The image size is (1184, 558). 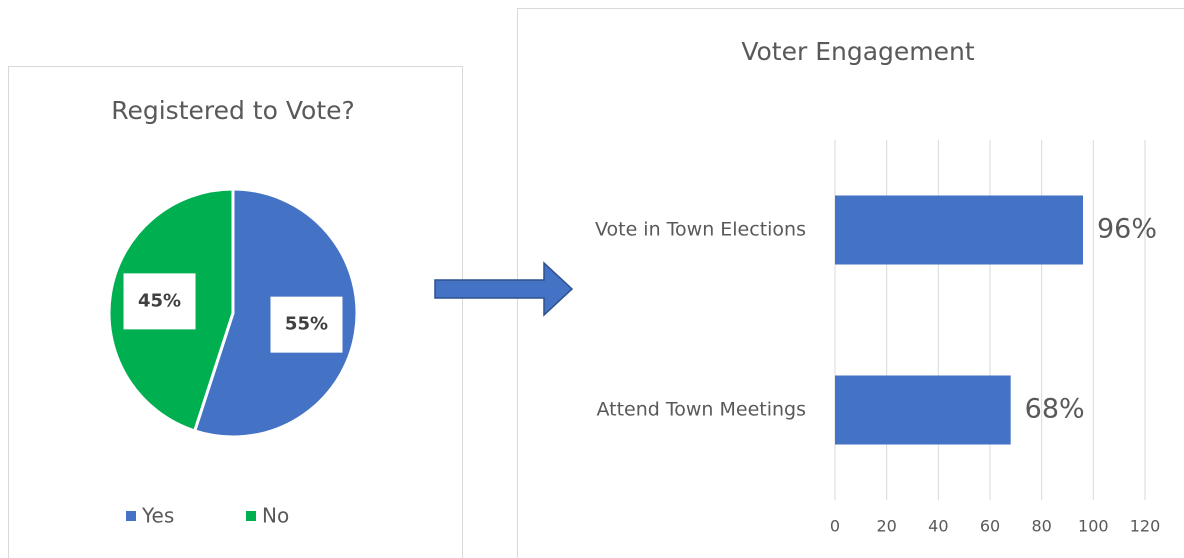 I want to click on data-label: 68%, so click(x=1055, y=409).